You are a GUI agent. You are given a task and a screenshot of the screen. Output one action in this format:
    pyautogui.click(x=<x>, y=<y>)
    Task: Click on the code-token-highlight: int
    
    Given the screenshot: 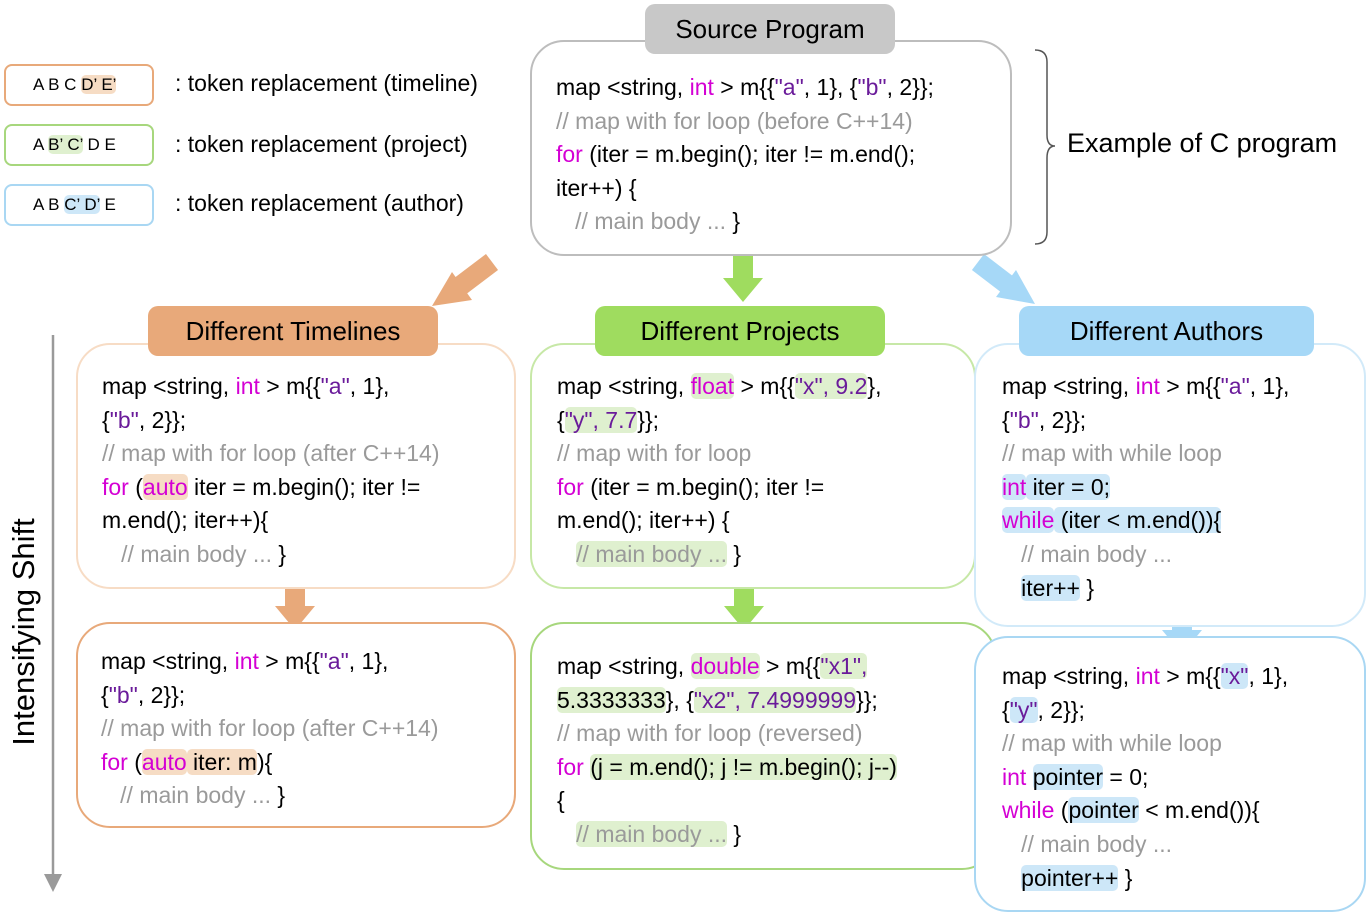 What is the action you would take?
    pyautogui.click(x=1014, y=486)
    